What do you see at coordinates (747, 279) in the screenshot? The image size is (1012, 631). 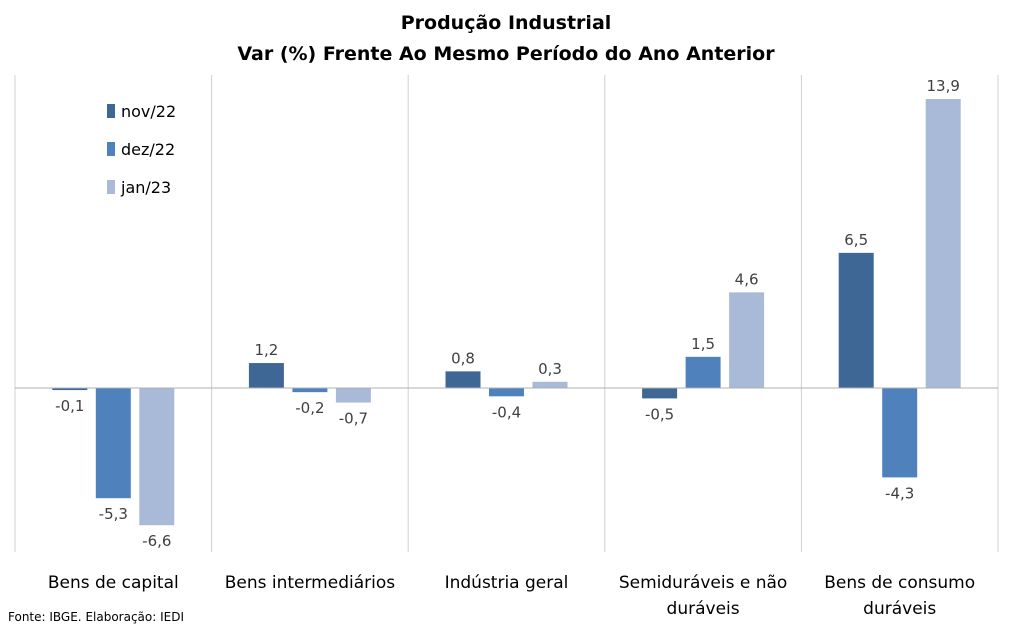 I see `data-label: 4,6` at bounding box center [747, 279].